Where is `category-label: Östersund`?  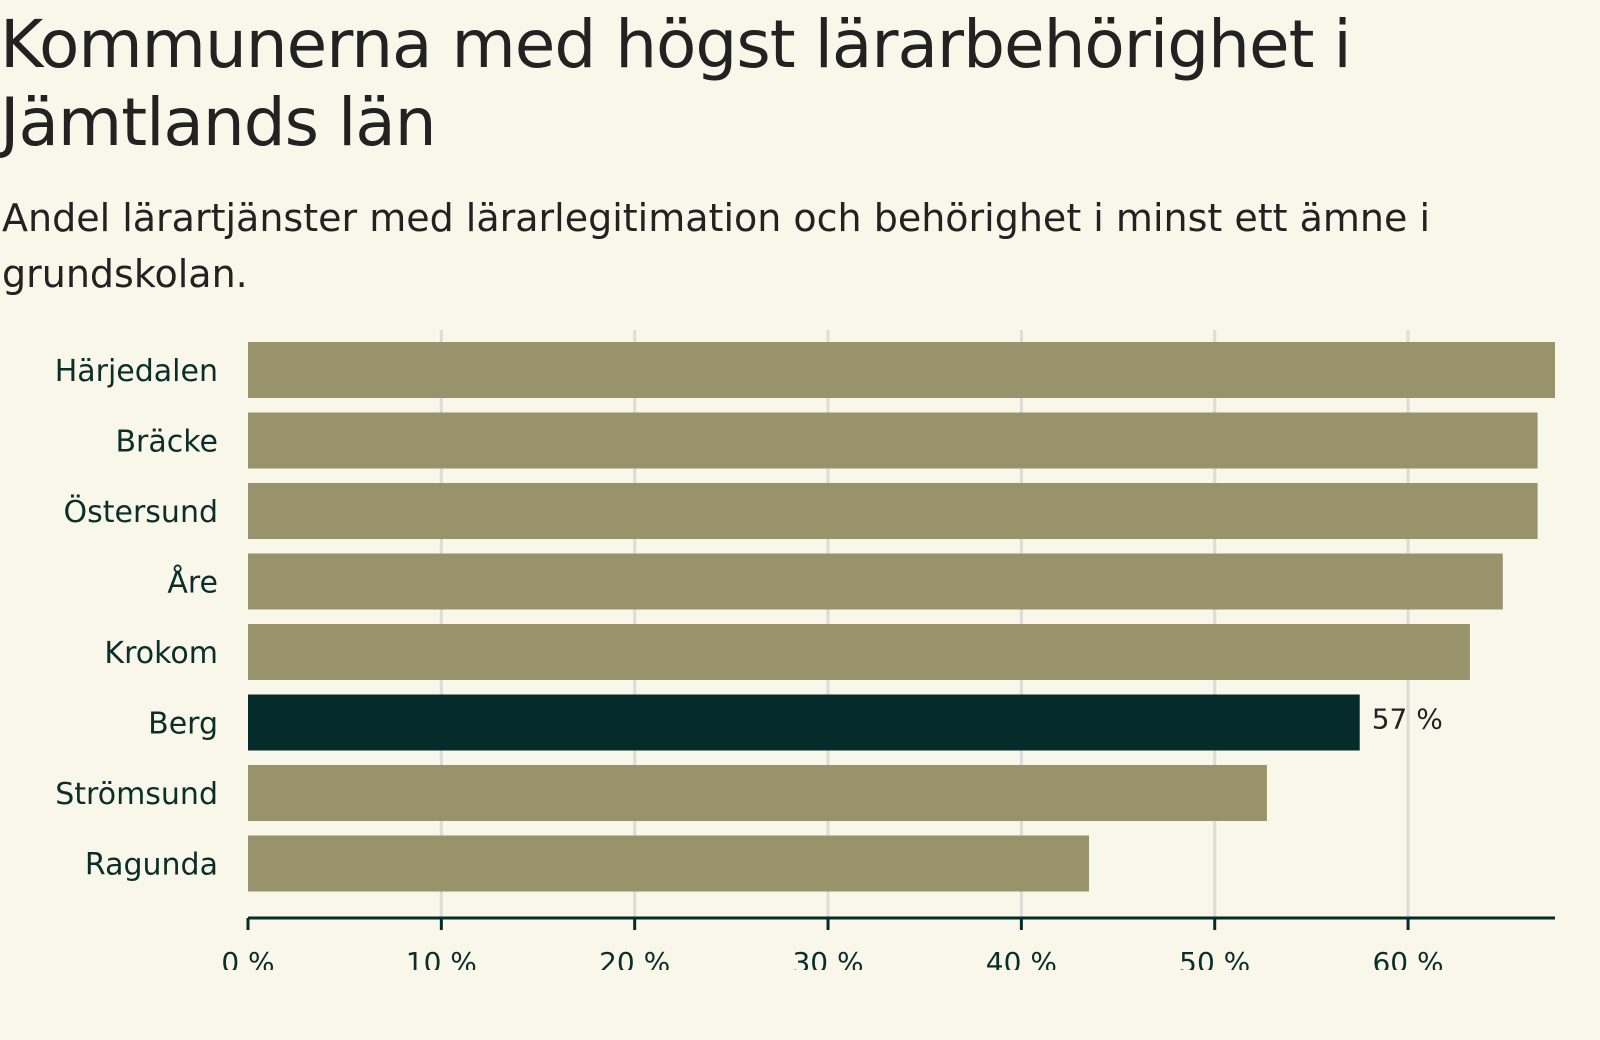 category-label: Östersund is located at coordinates (141, 512).